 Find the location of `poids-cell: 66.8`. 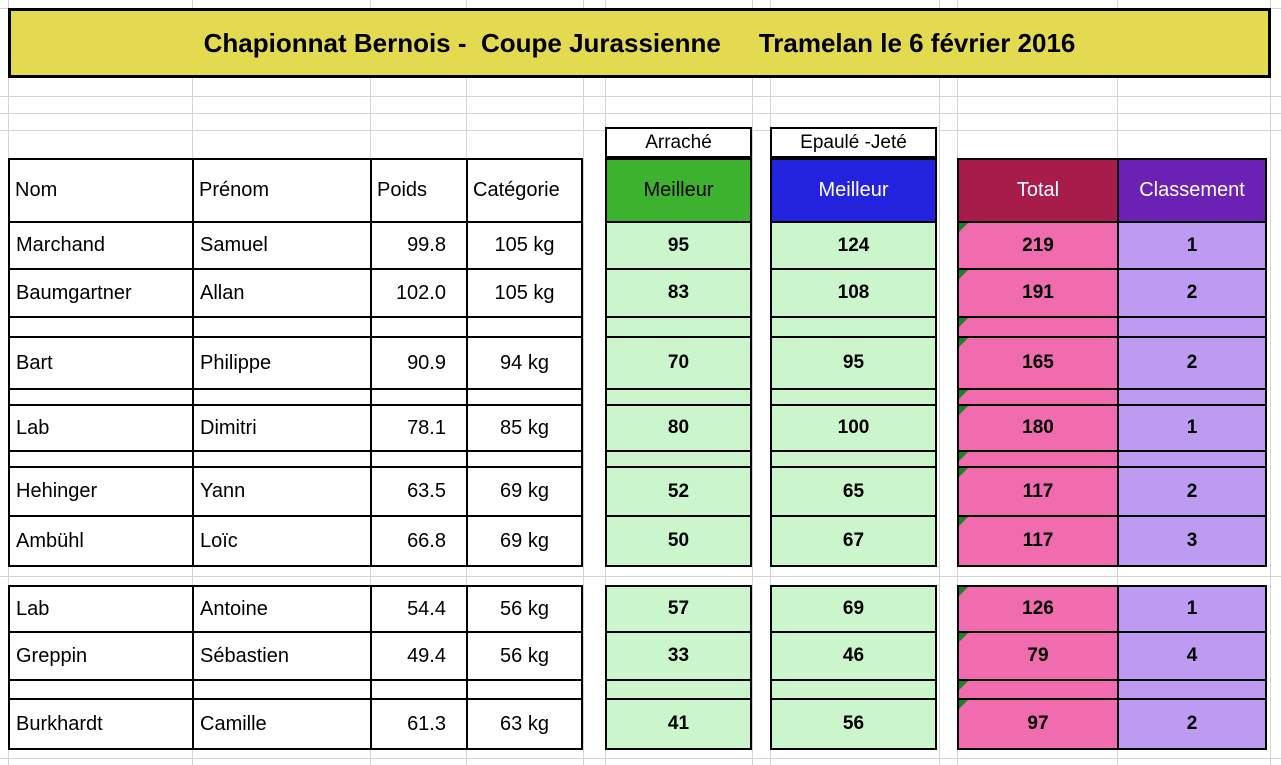

poids-cell: 66.8 is located at coordinates (420, 541).